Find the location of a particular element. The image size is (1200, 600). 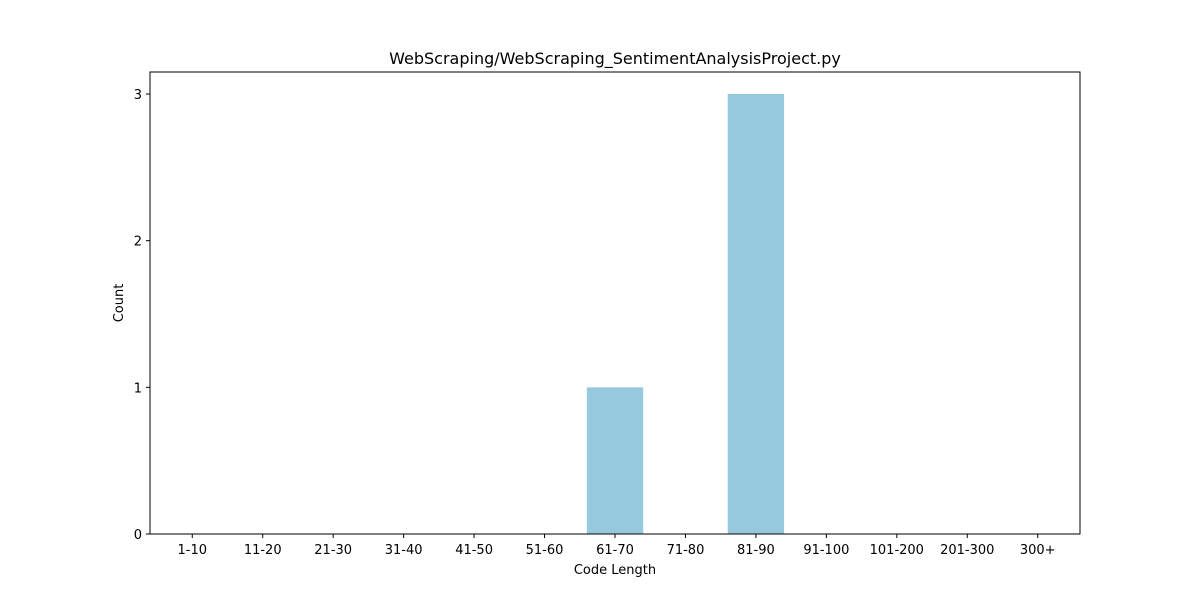

x-tick-label: 101-200 is located at coordinates (897, 550).